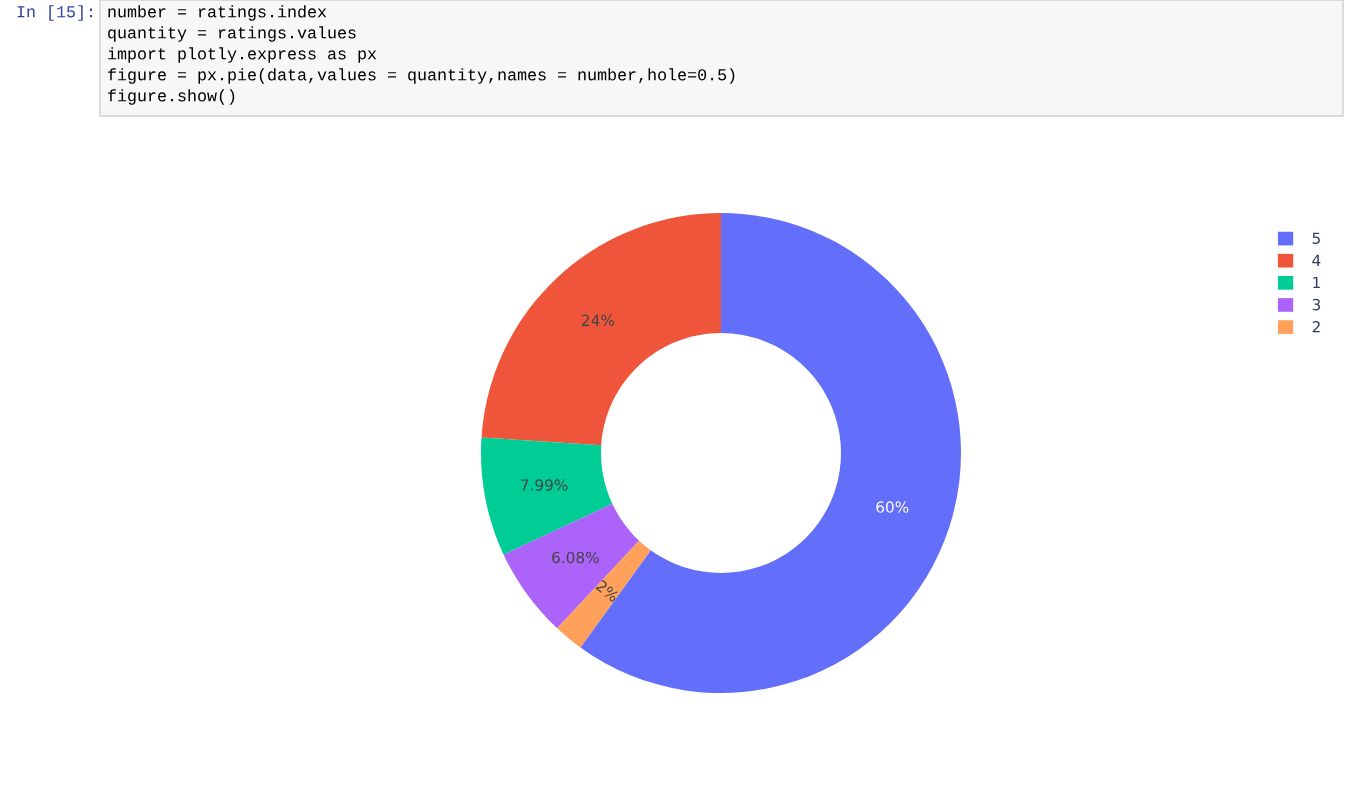  Describe the element at coordinates (232, 34) in the screenshot. I see `text: quantity = ratings.values` at that location.